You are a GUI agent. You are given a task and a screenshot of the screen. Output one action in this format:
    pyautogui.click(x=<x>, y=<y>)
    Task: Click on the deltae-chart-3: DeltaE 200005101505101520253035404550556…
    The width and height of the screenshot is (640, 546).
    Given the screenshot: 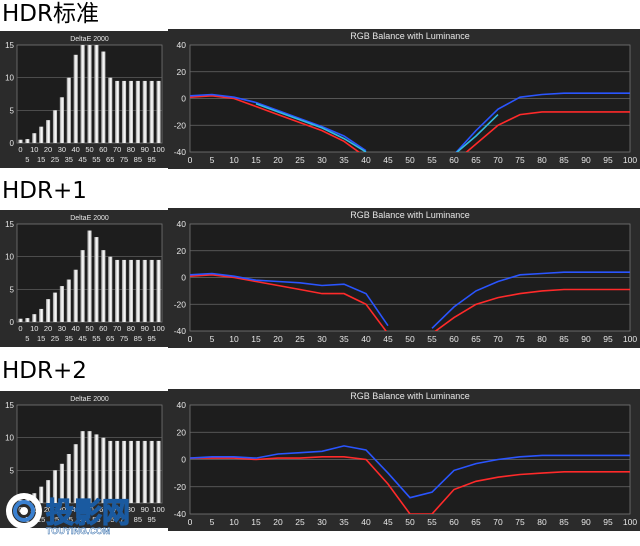 What is the action you would take?
    pyautogui.click(x=86, y=459)
    